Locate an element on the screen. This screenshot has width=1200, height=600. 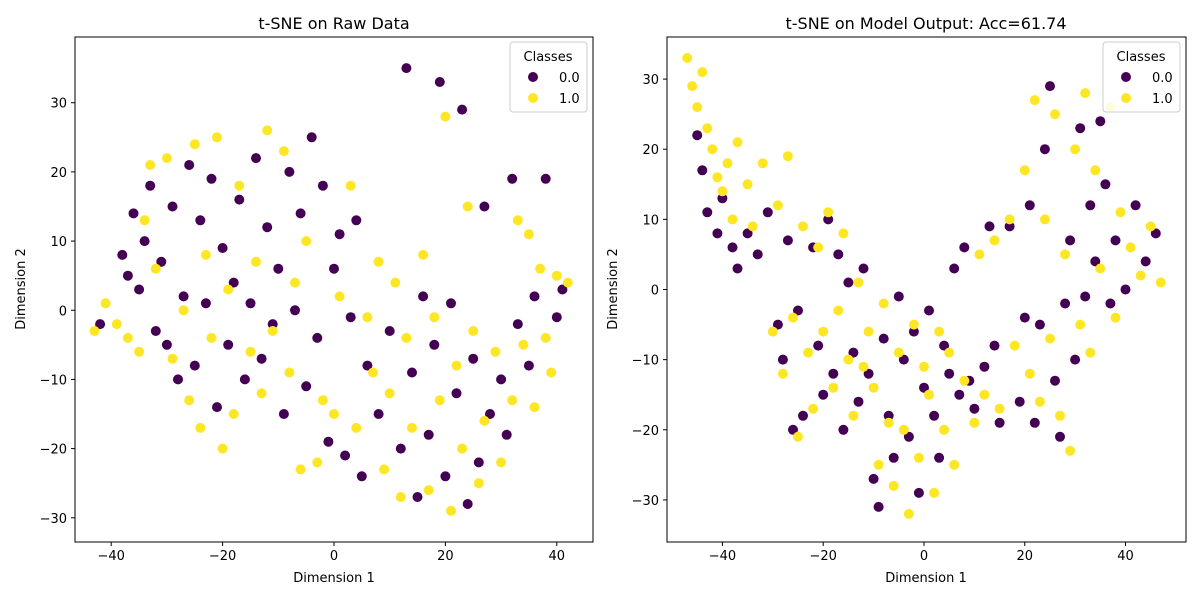
legend: Classes 0.0 1.0 is located at coordinates (1141, 77).